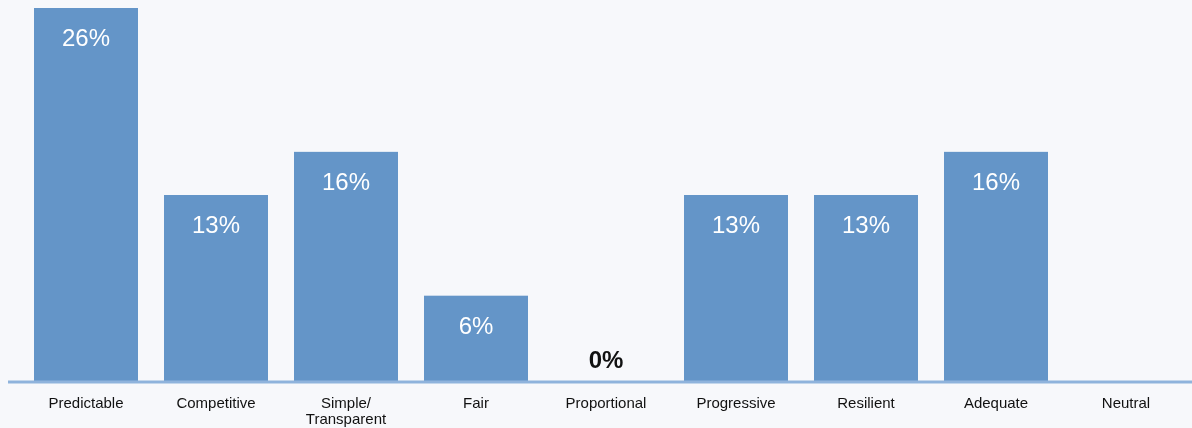  Describe the element at coordinates (996, 402) in the screenshot. I see `x-tick-label: Adequate` at that location.